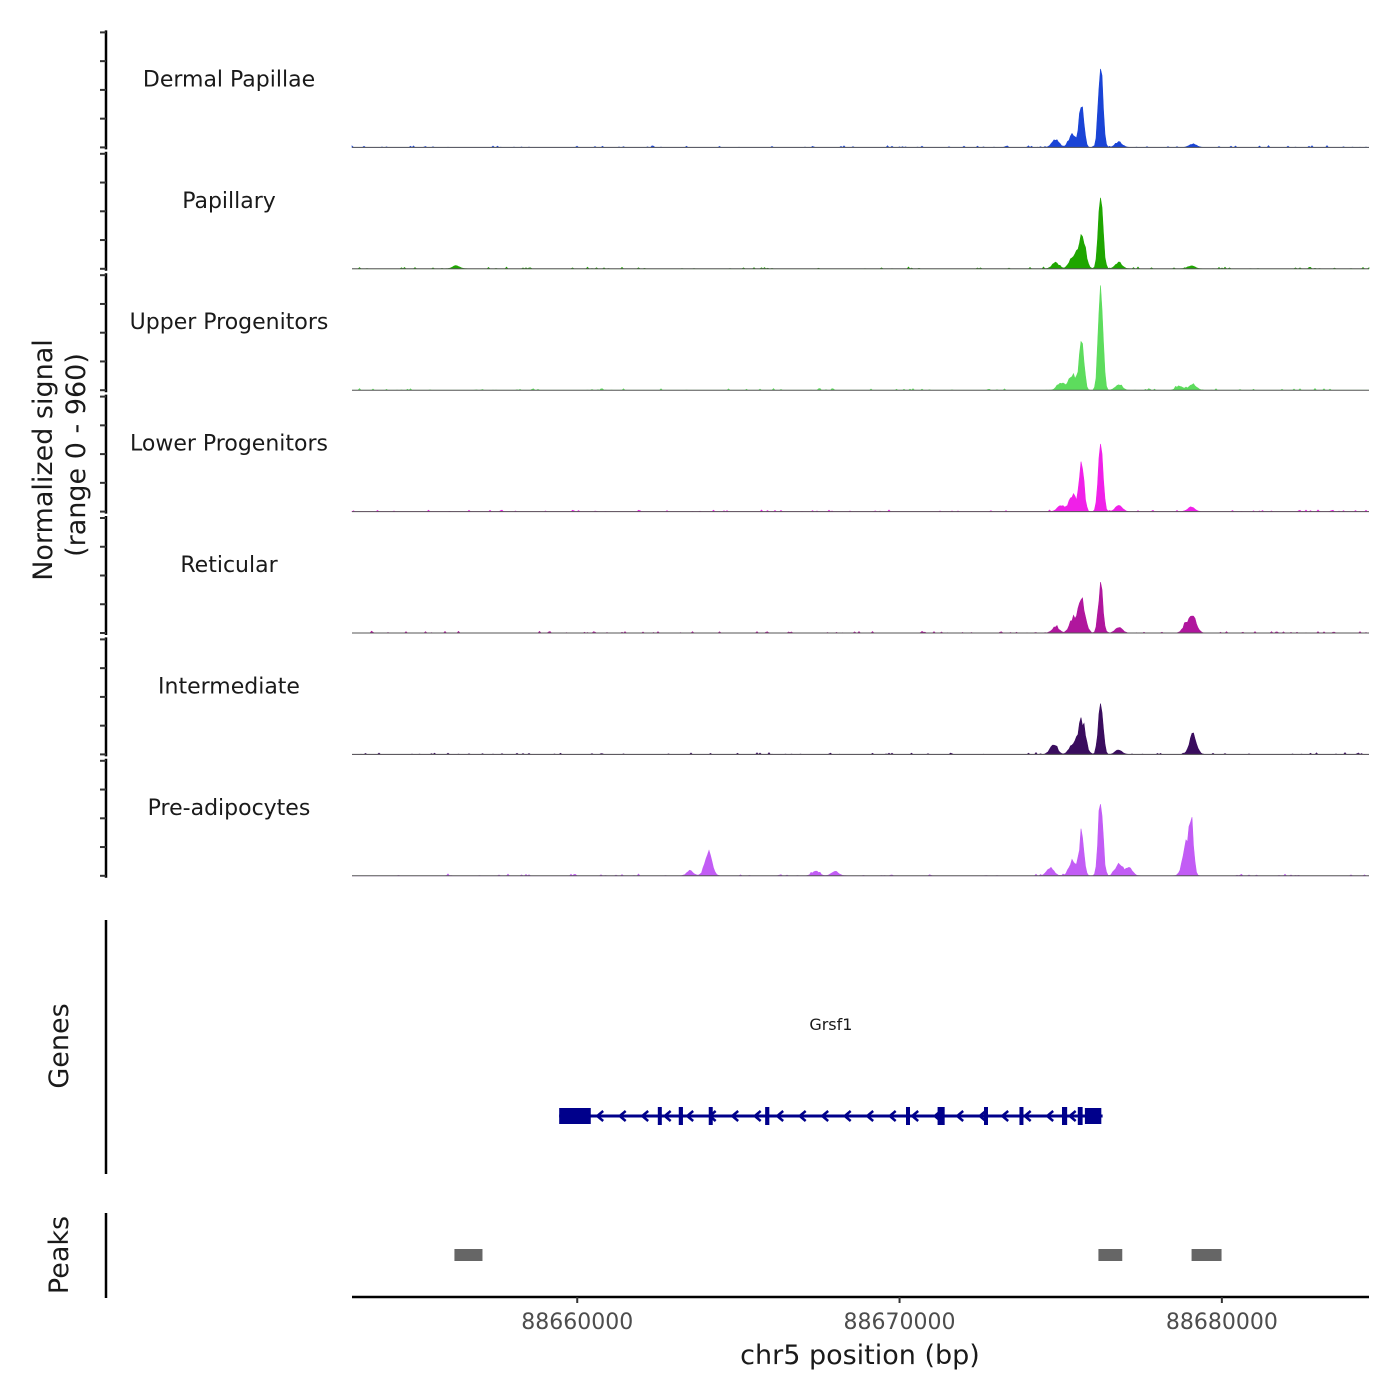 The image size is (1400, 1400). What do you see at coordinates (43, 460) in the screenshot?
I see `y-axis-label: Normalized signal` at bounding box center [43, 460].